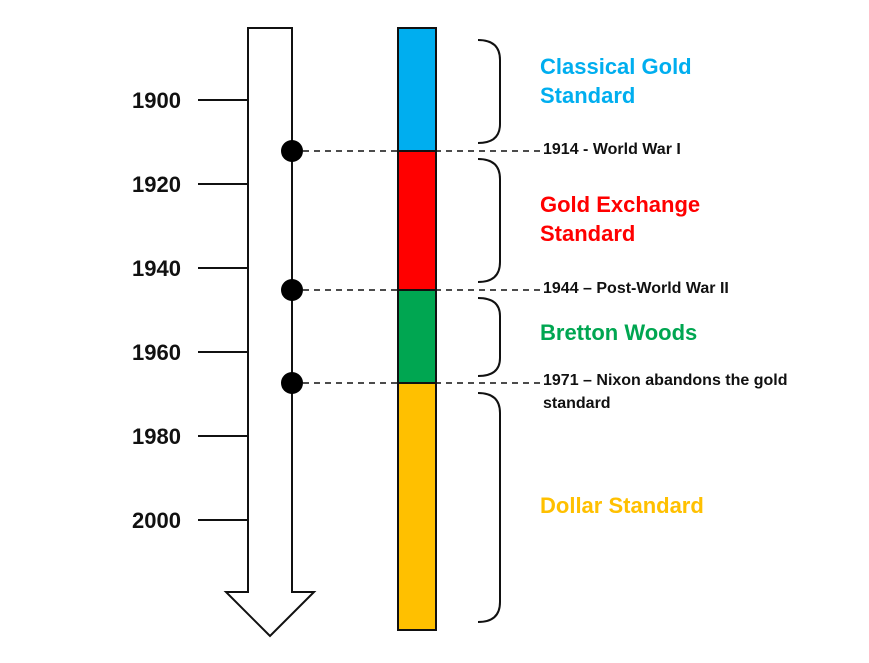 The height and width of the screenshot is (663, 869). What do you see at coordinates (616, 81) in the screenshot?
I see `era-label-classical: Classical Gold Standard` at bounding box center [616, 81].